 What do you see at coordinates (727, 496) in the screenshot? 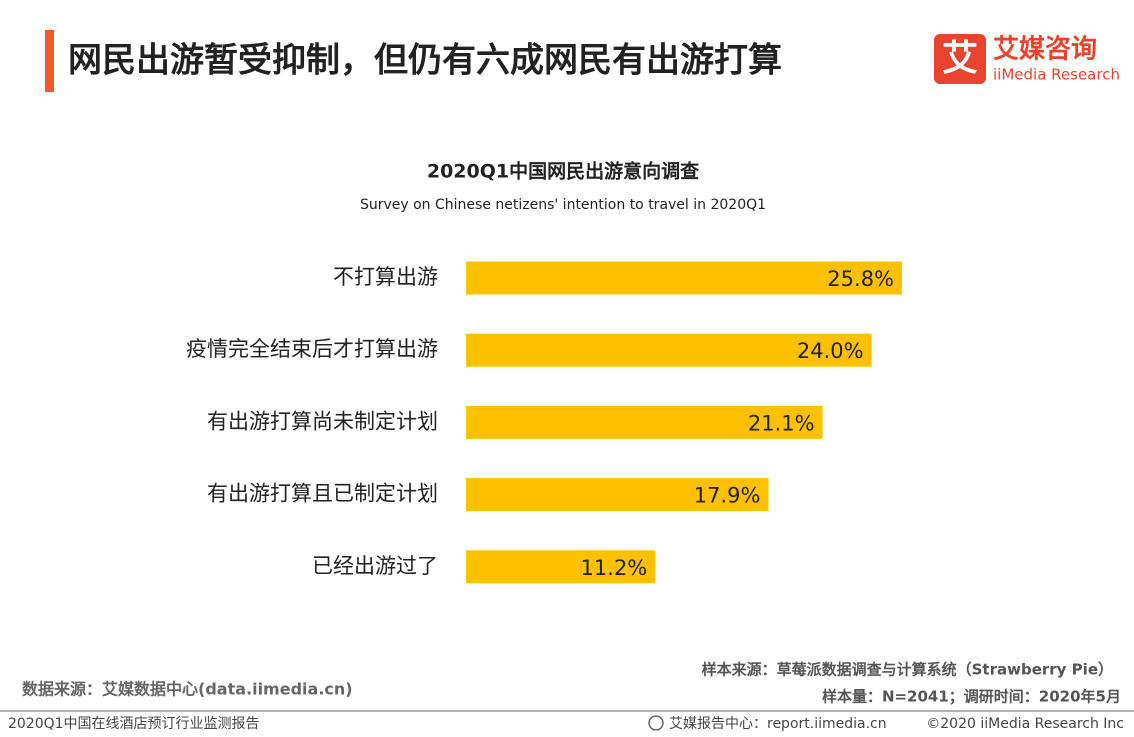
I see `value-label: 17.9%` at bounding box center [727, 496].